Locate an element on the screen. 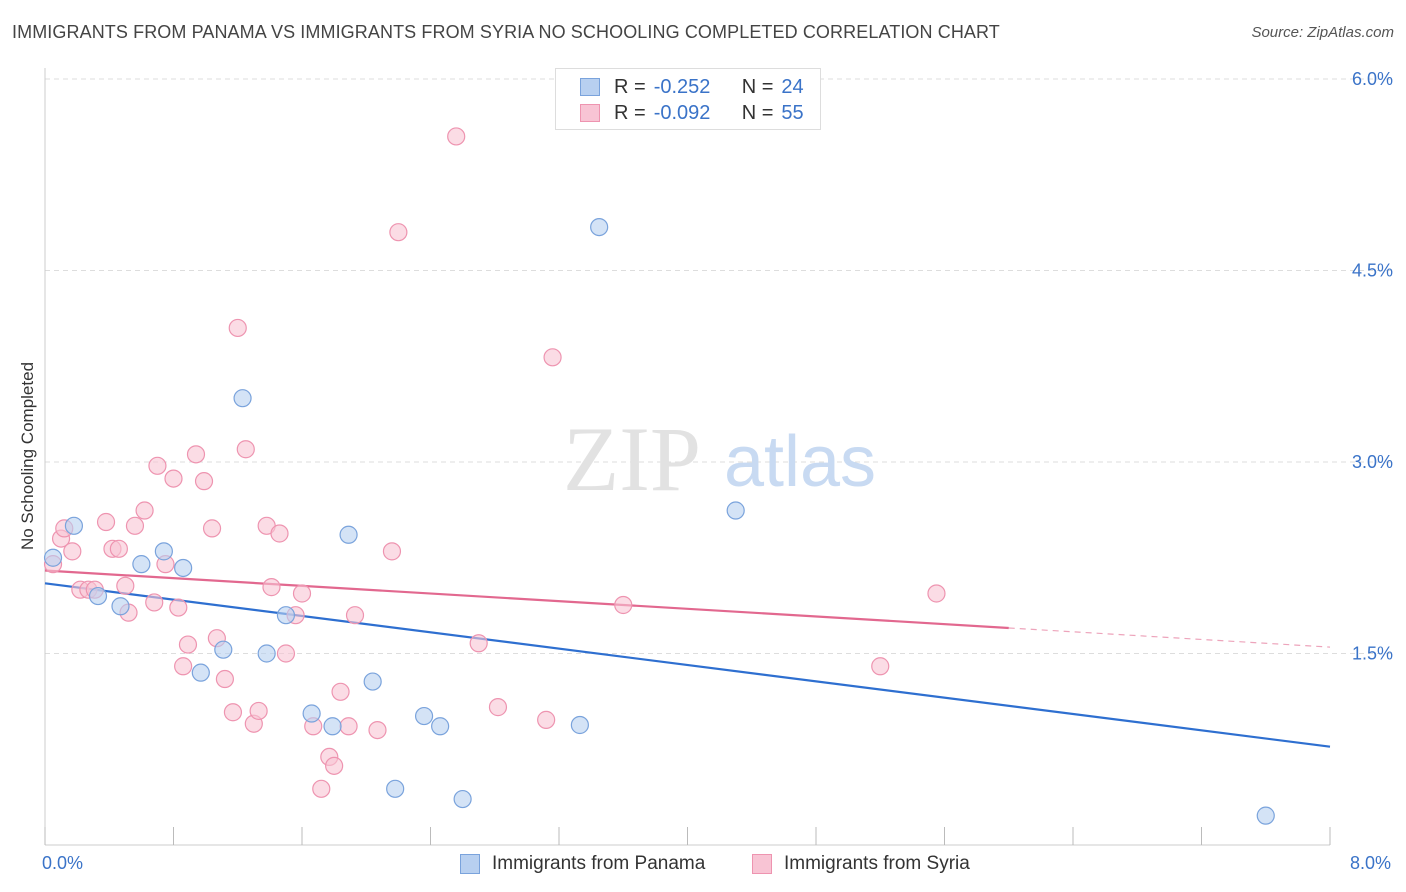  watermark: ZIP atlas is located at coordinates (719, 459).